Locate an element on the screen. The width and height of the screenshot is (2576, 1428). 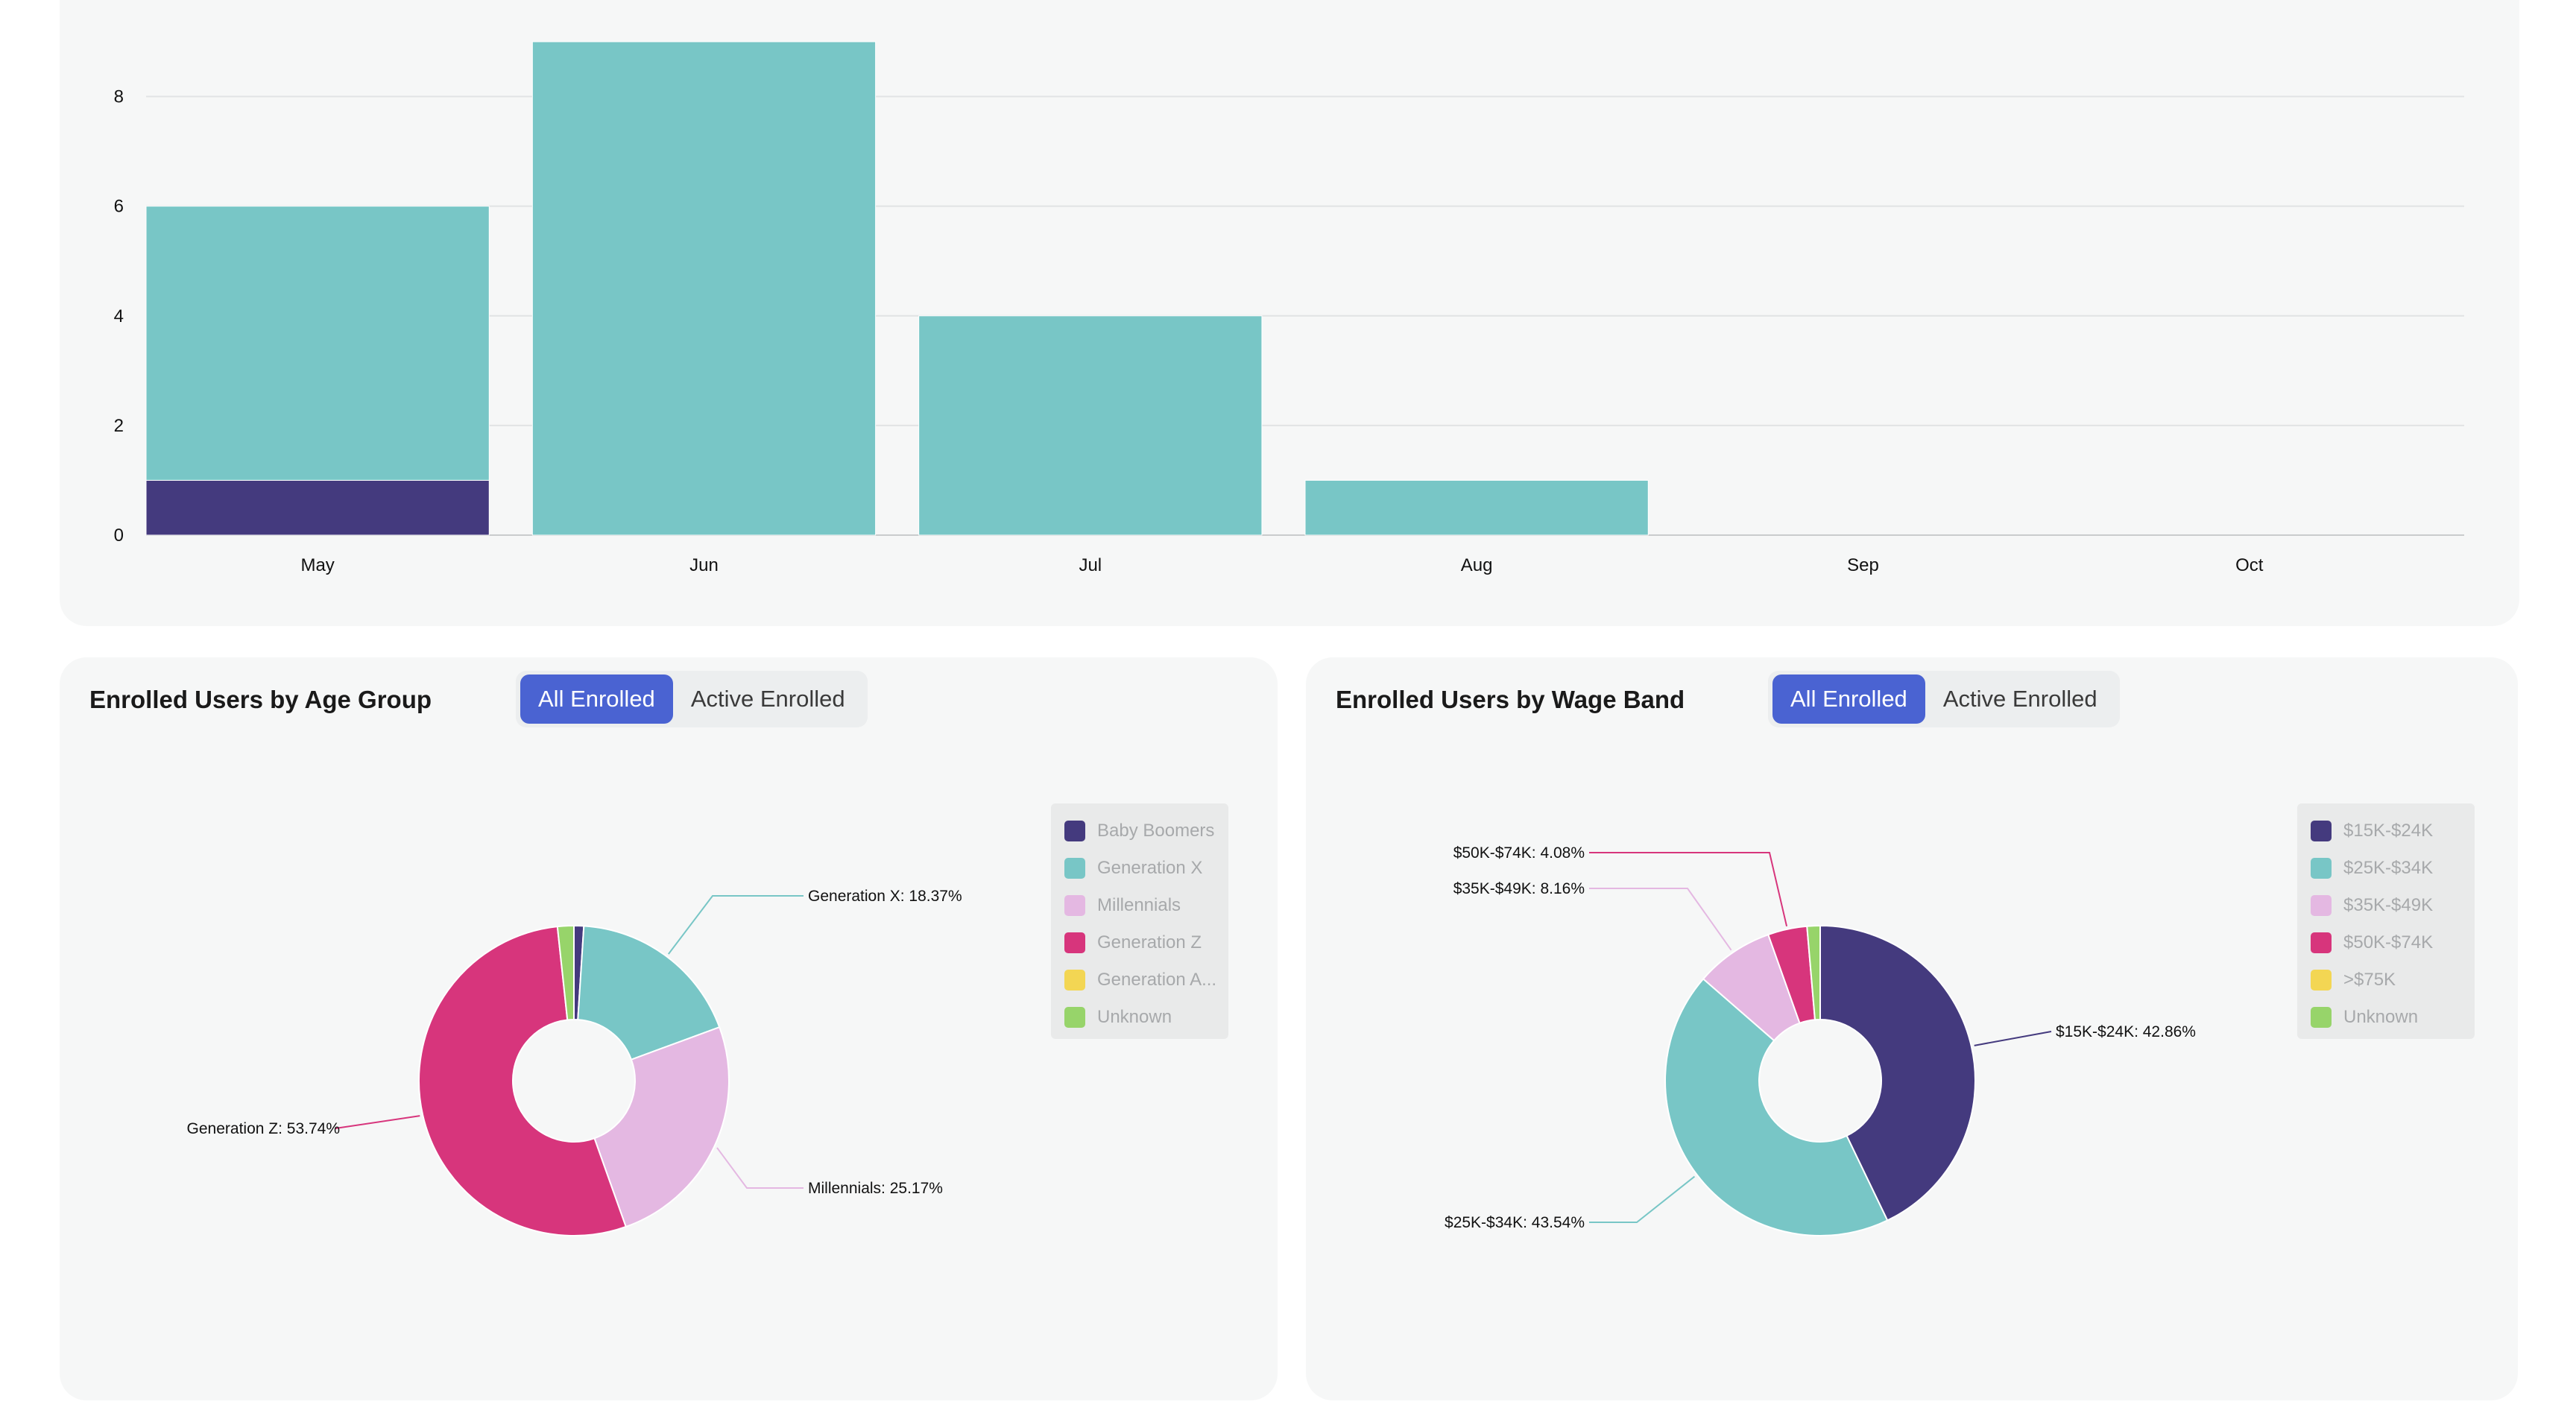
age-group-title: Enrolled Users by Age Group is located at coordinates (260, 699).